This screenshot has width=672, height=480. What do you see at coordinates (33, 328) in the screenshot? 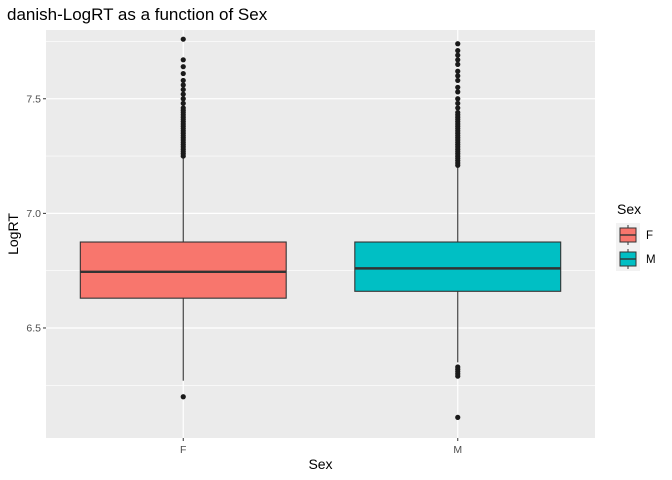
I see `y-tick-label: 6.5` at bounding box center [33, 328].